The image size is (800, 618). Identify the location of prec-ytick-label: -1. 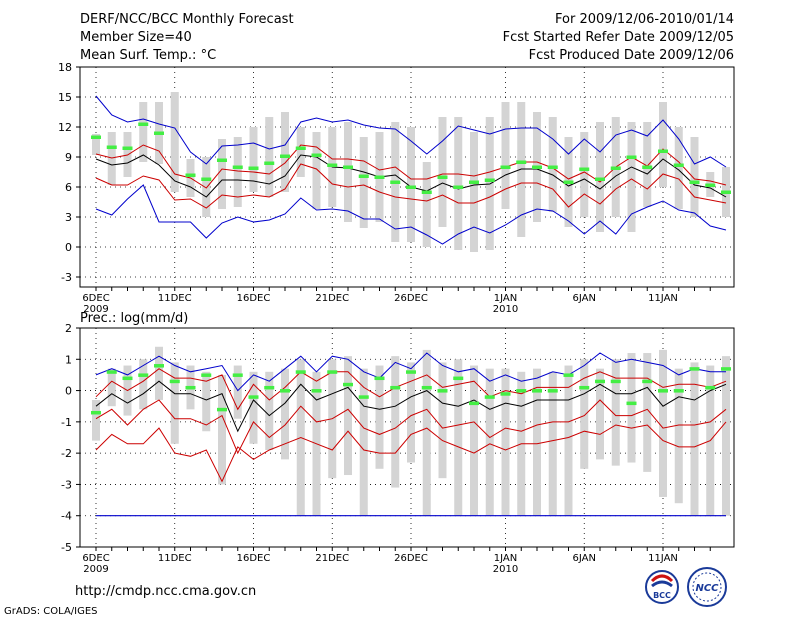
(66, 422).